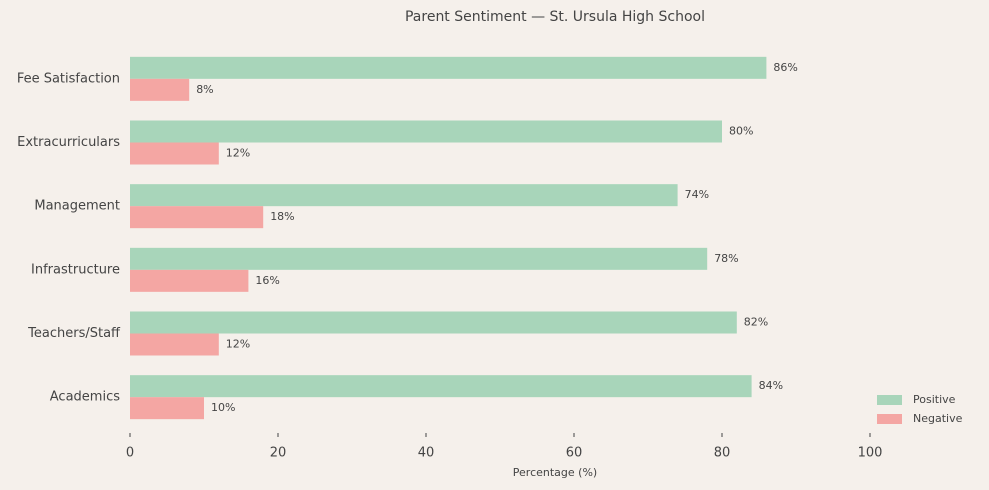 This screenshot has width=989, height=490. Describe the element at coordinates (278, 453) in the screenshot. I see `x-tick-label: 20` at that location.